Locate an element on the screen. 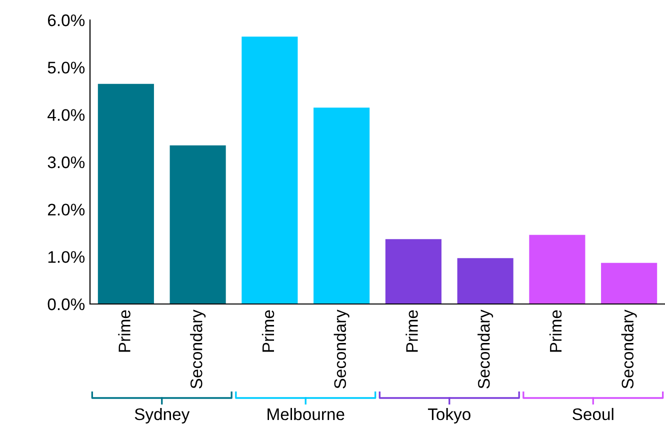  text: Seoul is located at coordinates (593, 414).